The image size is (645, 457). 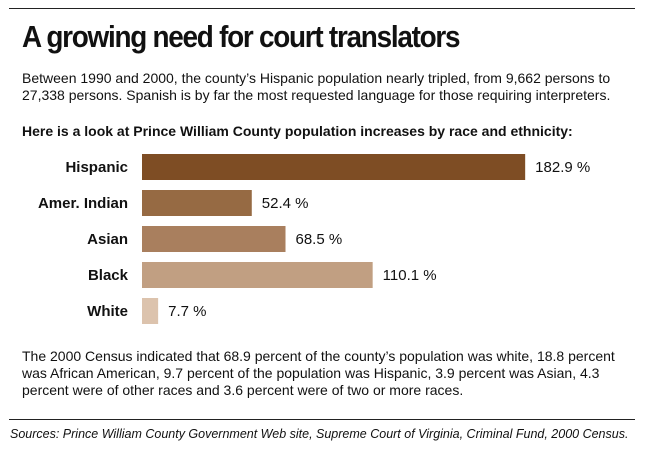 What do you see at coordinates (322, 419) in the screenshot?
I see `bottom-rule` at bounding box center [322, 419].